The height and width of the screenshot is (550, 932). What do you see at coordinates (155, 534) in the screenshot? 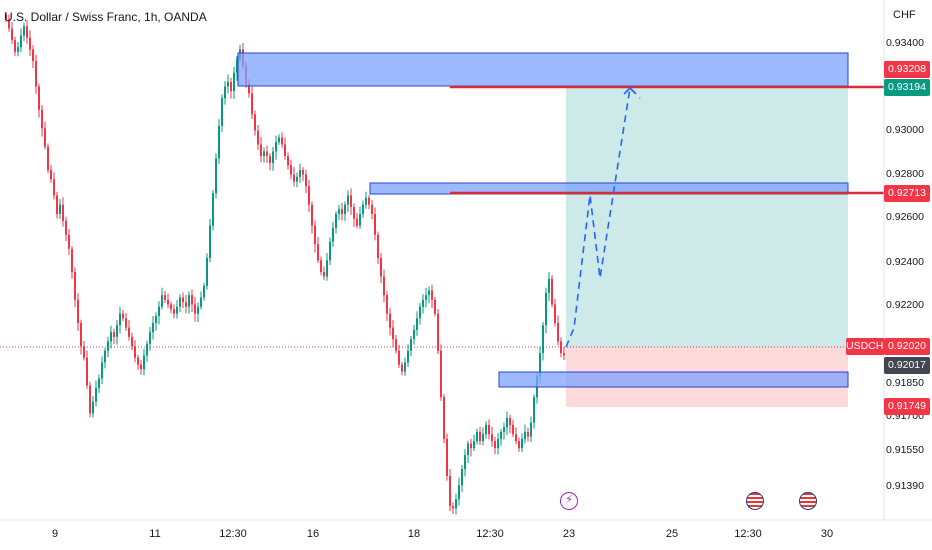
I see `time-label: 11` at bounding box center [155, 534].